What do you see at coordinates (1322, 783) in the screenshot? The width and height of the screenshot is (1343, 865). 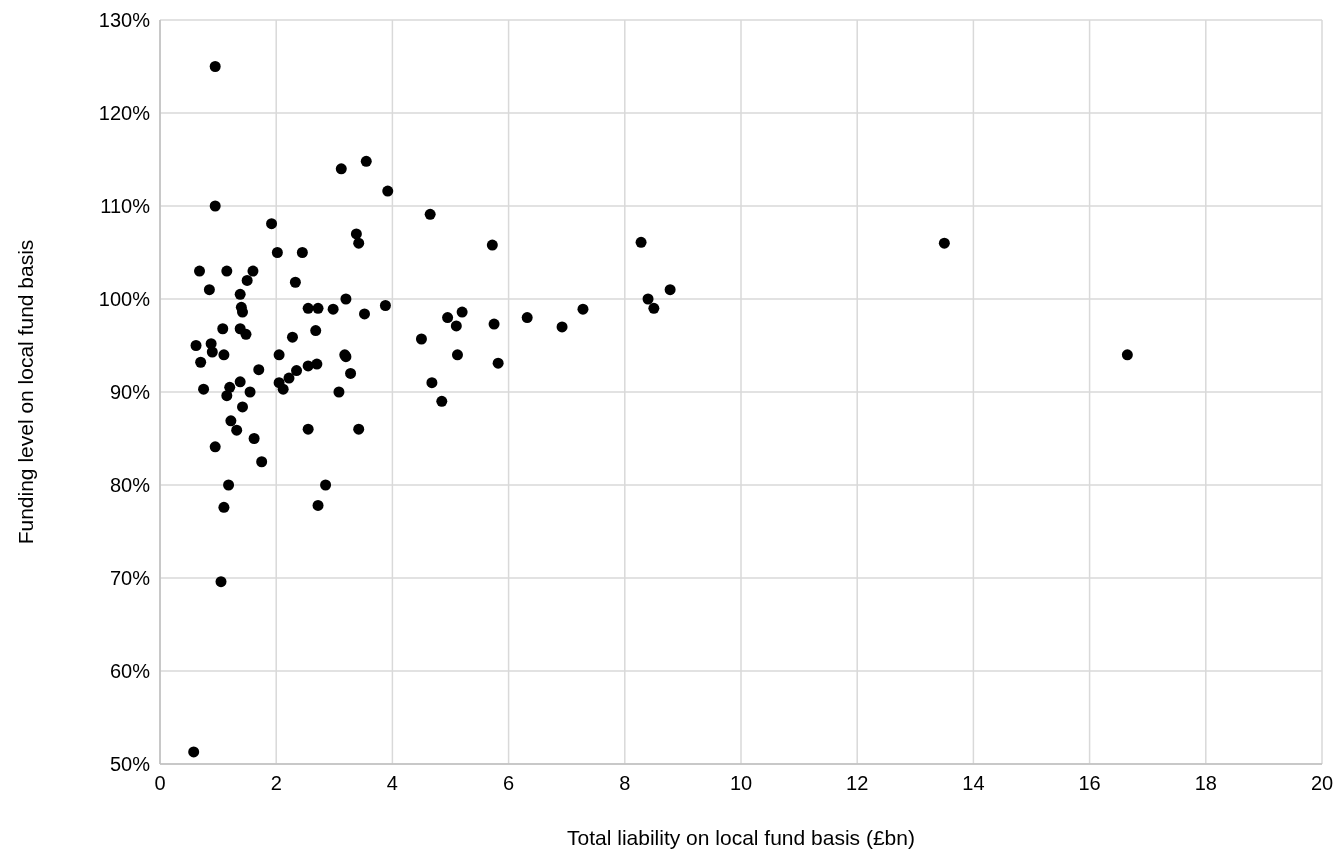 I see `x-tick-label: 20` at bounding box center [1322, 783].